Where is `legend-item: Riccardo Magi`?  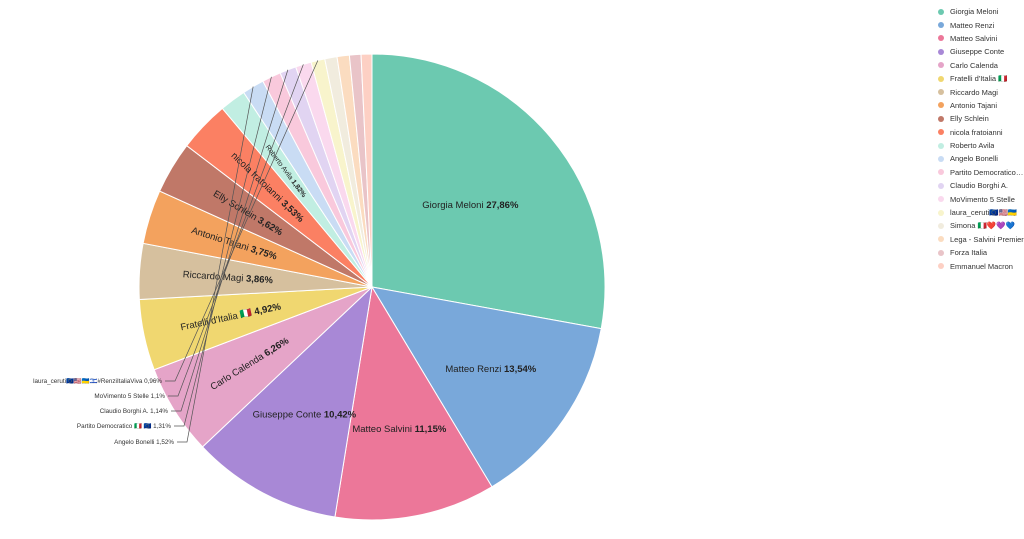 legend-item: Riccardo Magi is located at coordinates (981, 91).